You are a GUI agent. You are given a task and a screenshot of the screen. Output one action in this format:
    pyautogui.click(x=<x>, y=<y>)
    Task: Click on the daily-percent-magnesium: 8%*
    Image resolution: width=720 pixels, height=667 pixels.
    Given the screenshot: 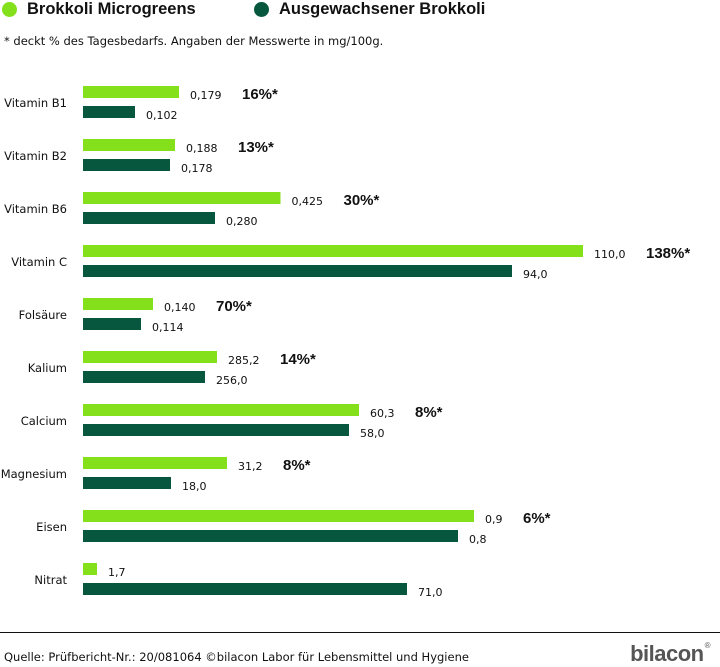 What is the action you would take?
    pyautogui.click(x=297, y=465)
    